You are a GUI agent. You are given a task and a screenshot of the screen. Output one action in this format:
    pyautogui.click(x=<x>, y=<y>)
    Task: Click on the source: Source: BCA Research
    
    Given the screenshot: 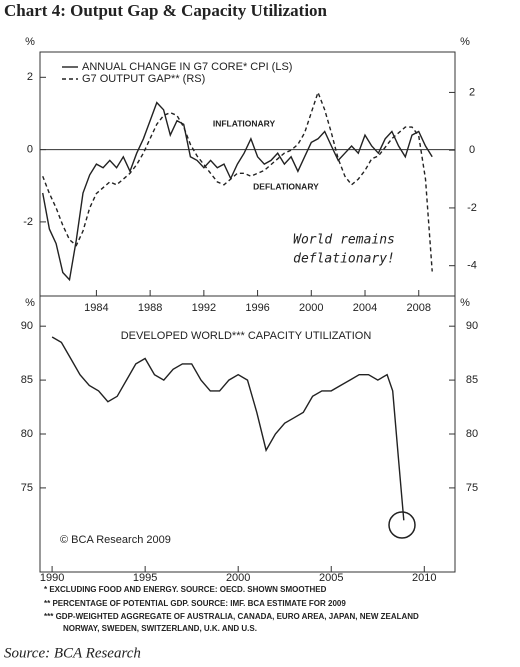 What is the action you would take?
    pyautogui.click(x=72, y=653)
    